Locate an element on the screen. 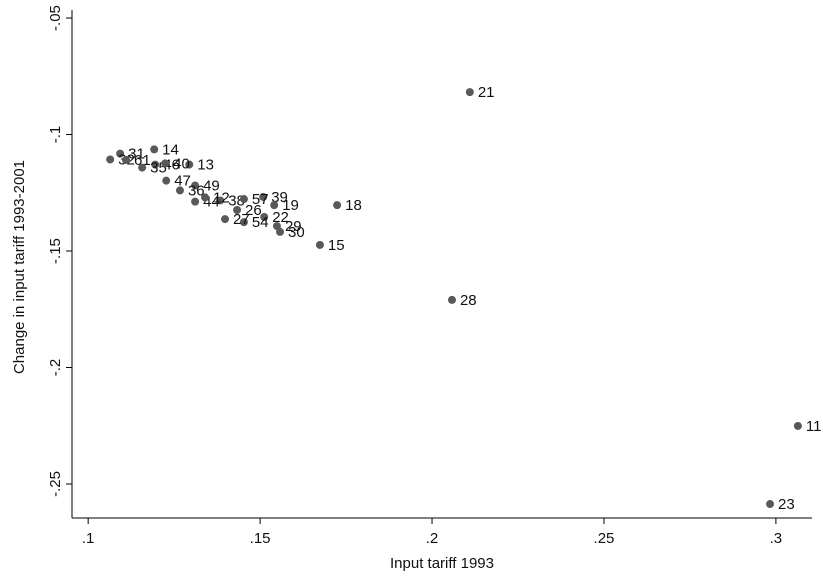  y-tick-label: -.2 is located at coordinates (55, 368).